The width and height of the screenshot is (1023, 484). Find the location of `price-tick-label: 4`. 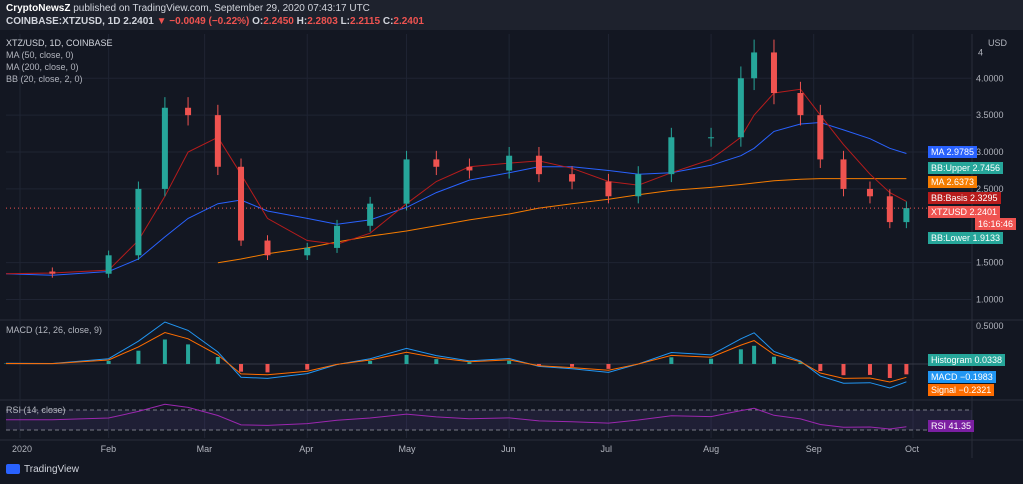

price-tick-label: 4 is located at coordinates (980, 52).